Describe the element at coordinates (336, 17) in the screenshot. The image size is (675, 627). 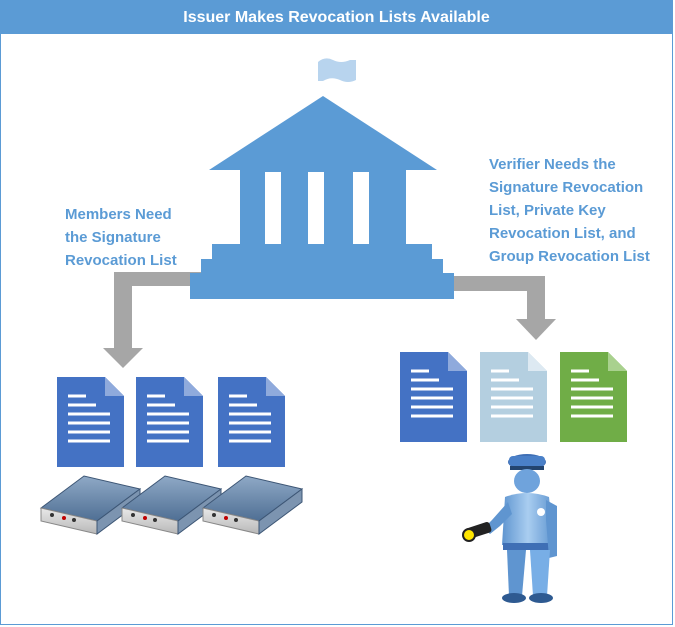
I see `diagram-title: Issuer Makes Revocation Lists Available` at that location.